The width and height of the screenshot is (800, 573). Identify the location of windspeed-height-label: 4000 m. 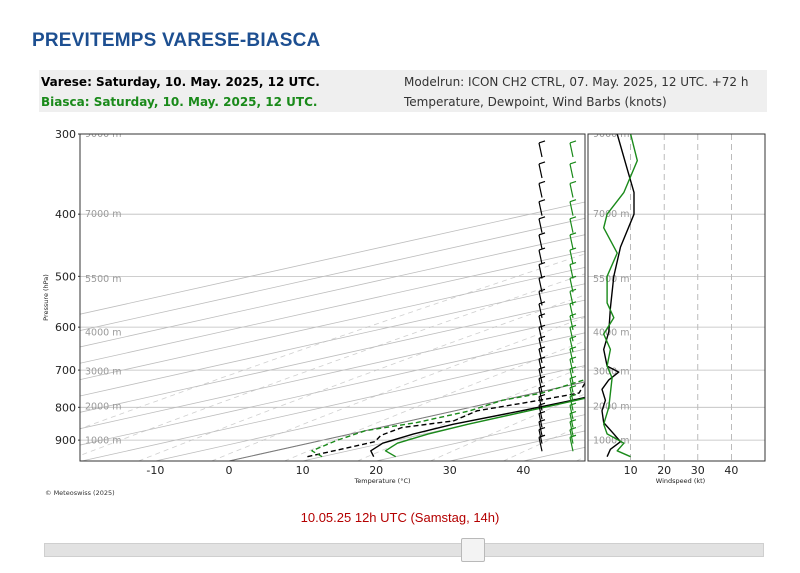
(611, 333).